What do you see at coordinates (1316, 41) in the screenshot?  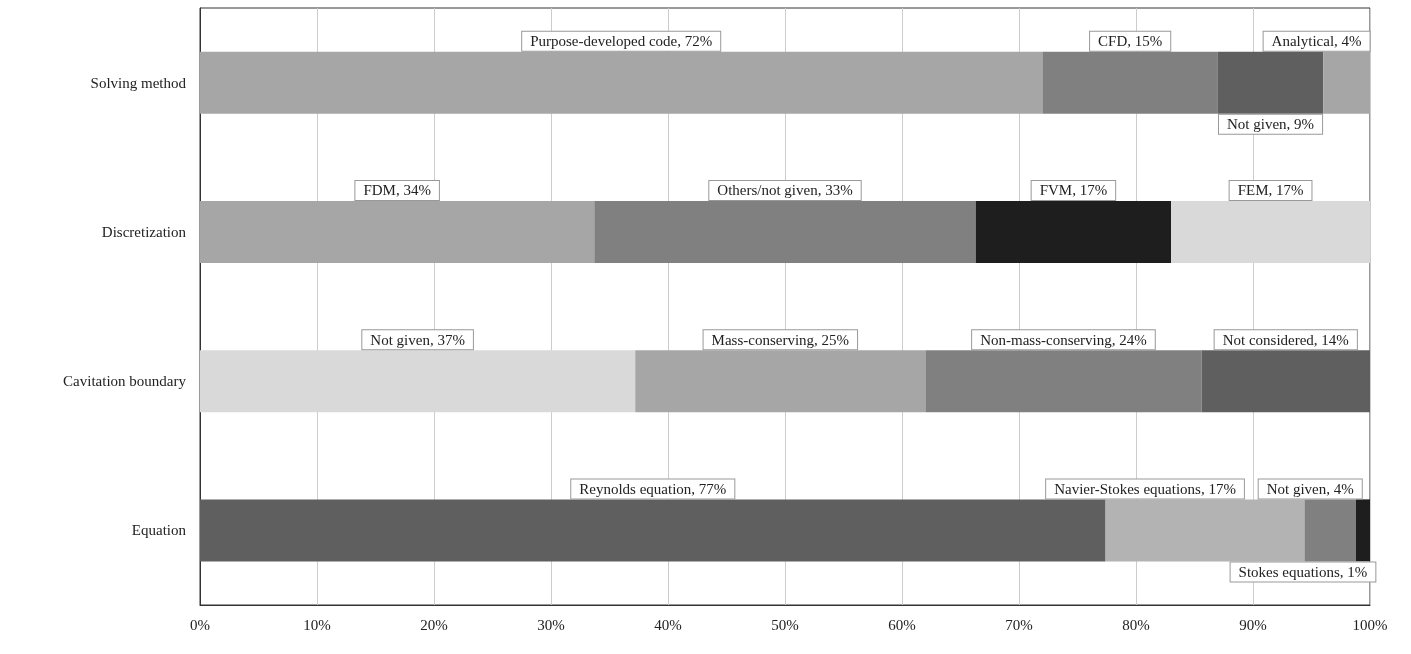 I see `data-label: Analytical, 4%` at bounding box center [1316, 41].